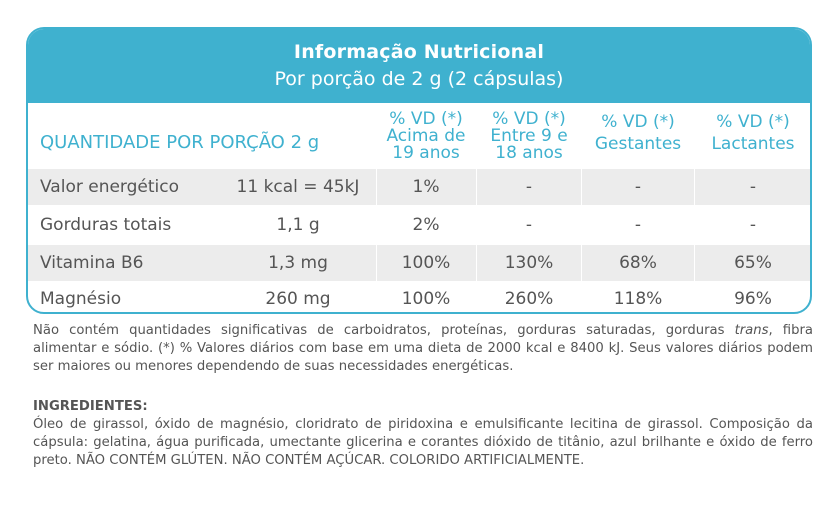 This screenshot has height=519, width=838. Describe the element at coordinates (81, 299) in the screenshot. I see `nutrient-name: Magnésio` at that location.